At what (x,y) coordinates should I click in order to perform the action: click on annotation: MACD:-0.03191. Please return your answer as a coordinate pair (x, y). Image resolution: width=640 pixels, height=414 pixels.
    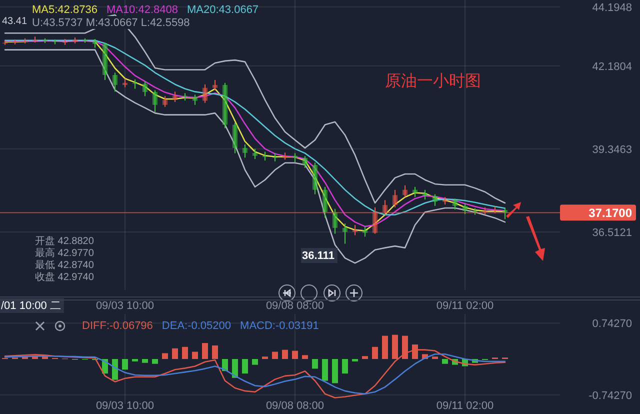
    Looking at the image, I should click on (279, 326).